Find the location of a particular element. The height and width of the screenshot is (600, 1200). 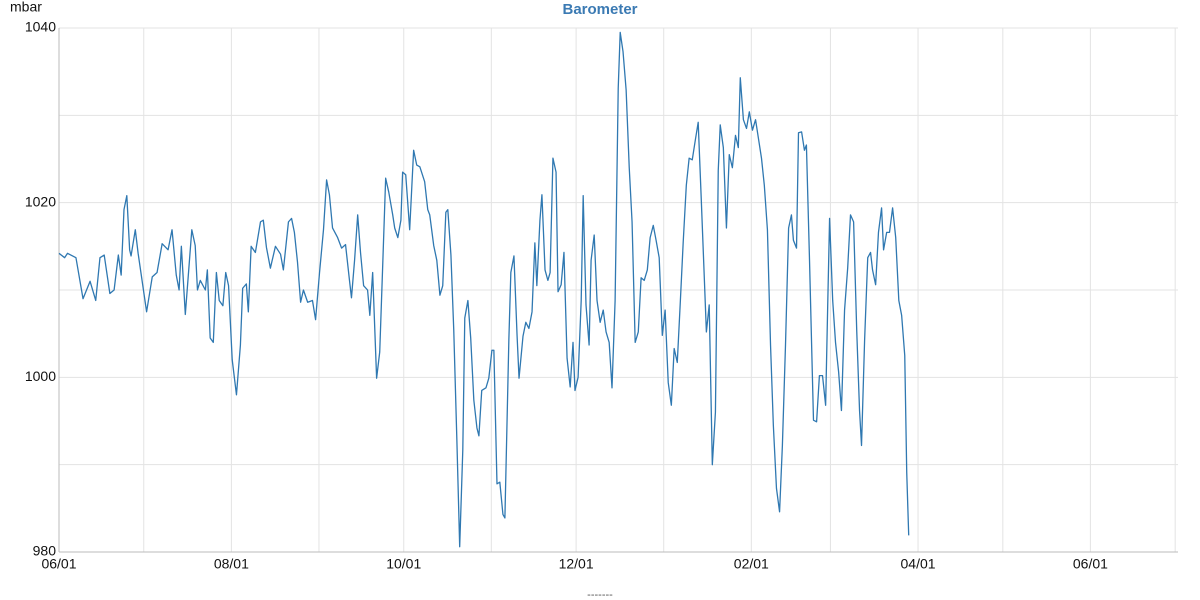

y-tick-label: 1020 is located at coordinates (40, 201).